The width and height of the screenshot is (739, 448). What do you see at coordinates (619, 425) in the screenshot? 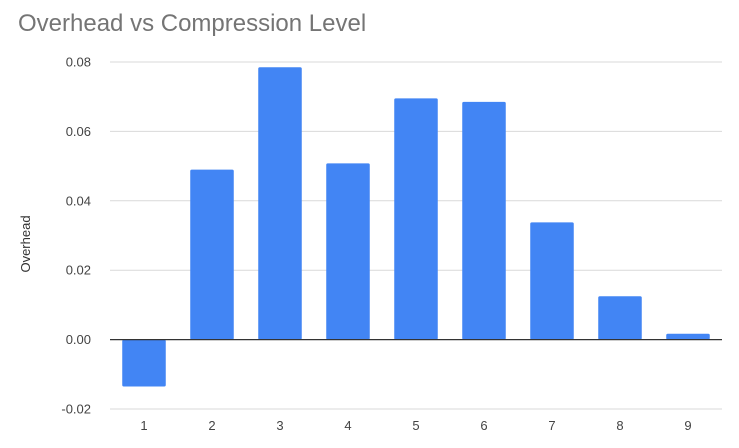
I see `x-tick-label: 8` at bounding box center [619, 425].